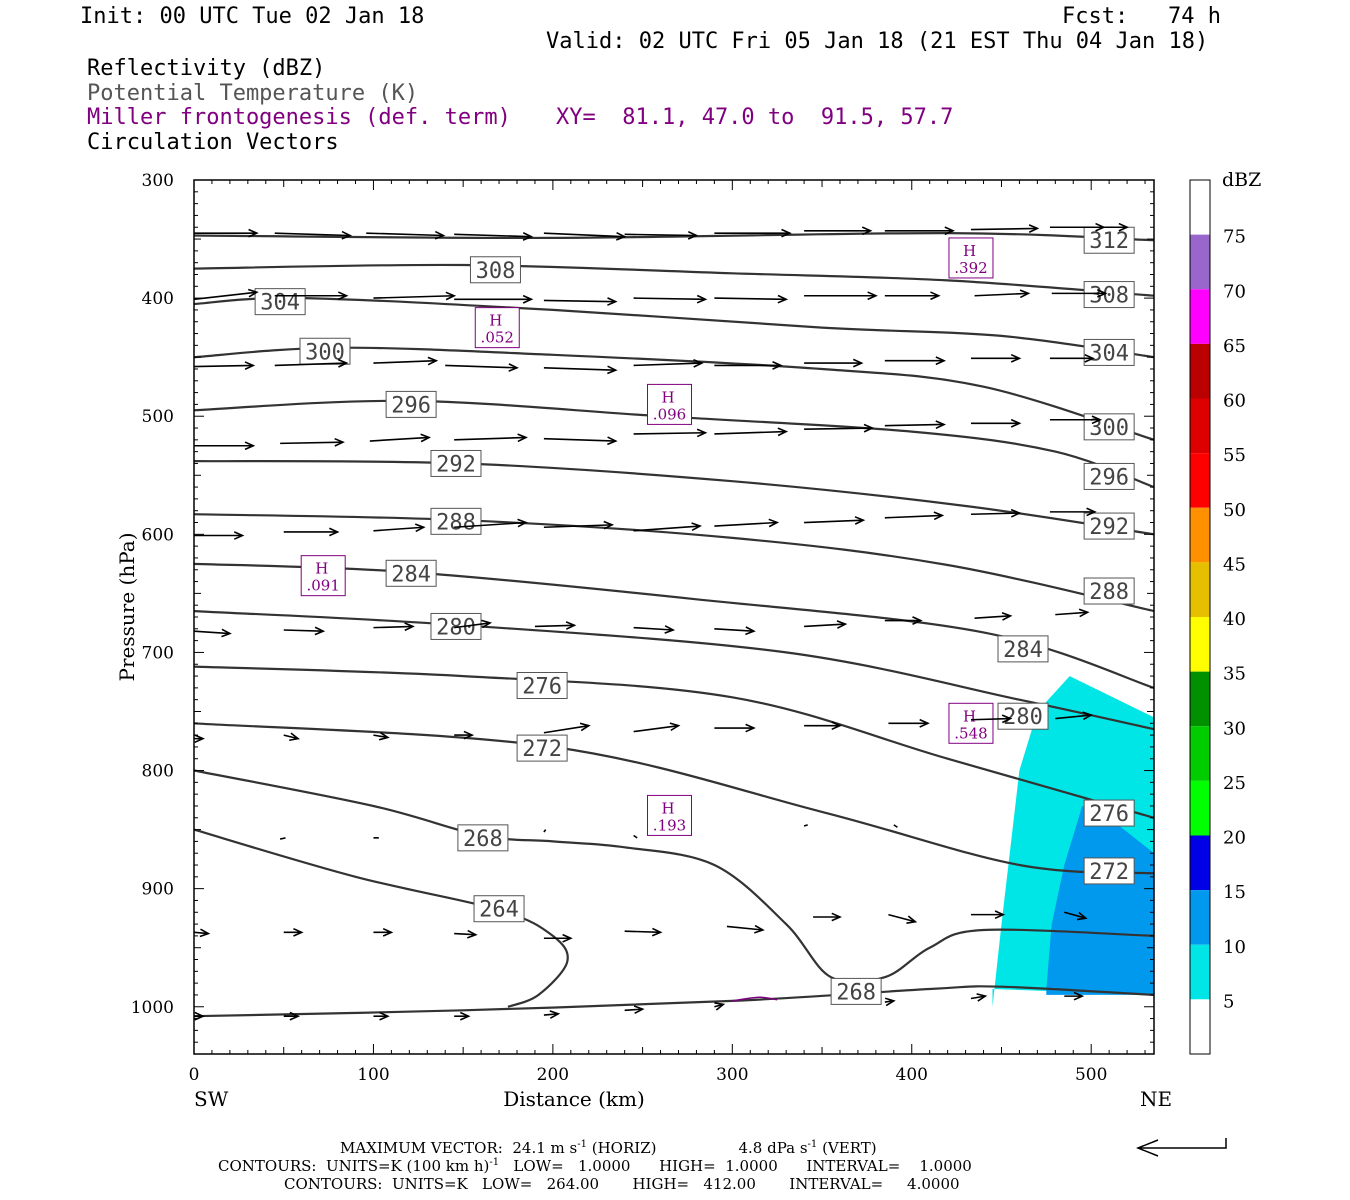 Image resolution: width=1350 pixels, height=1200 pixels. What do you see at coordinates (152, 1008) in the screenshot?
I see `y-tick-label: 1000` at bounding box center [152, 1008].